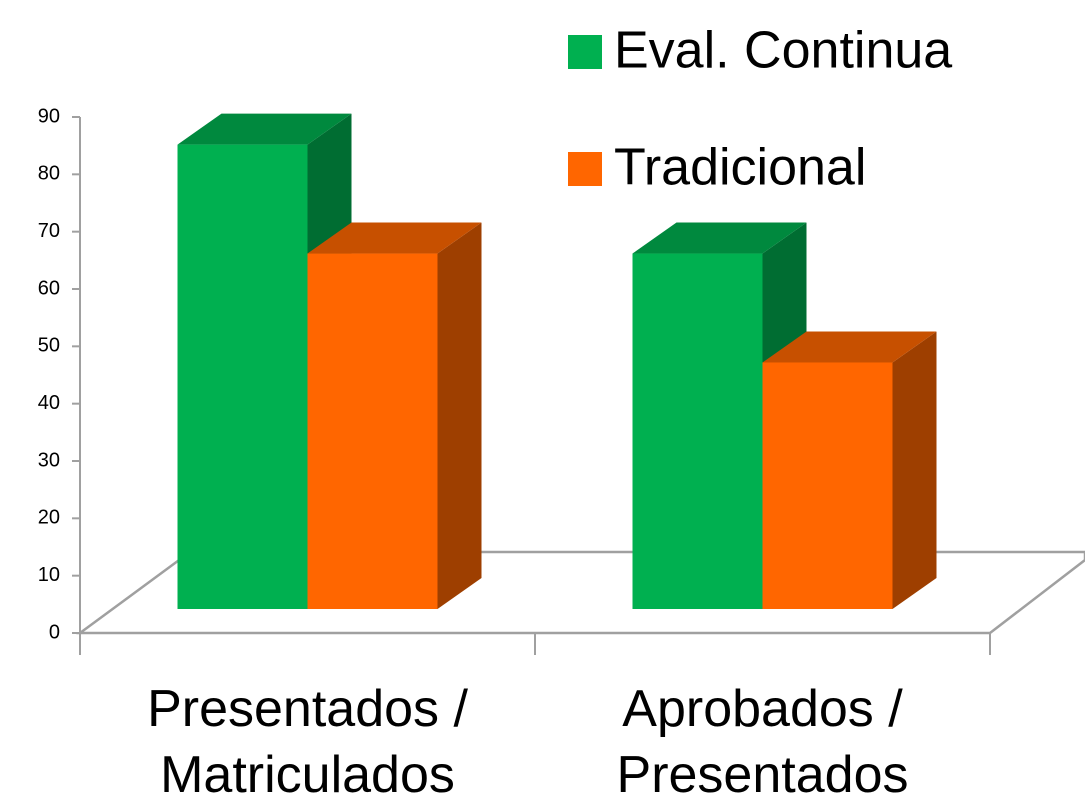 This screenshot has height=809, width=1085. What do you see at coordinates (49, 403) in the screenshot?
I see `y-tick-label: 40` at bounding box center [49, 403].